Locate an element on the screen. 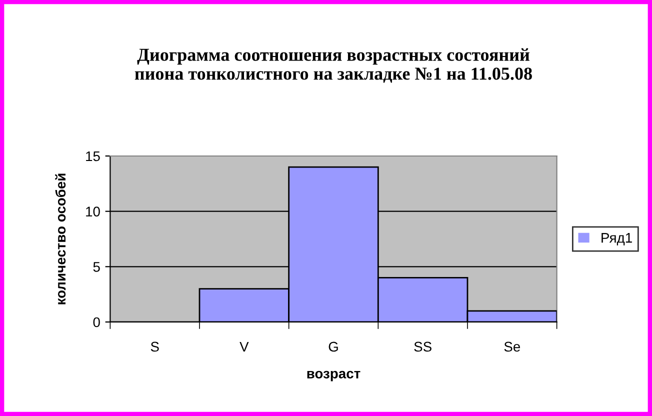 The width and height of the screenshot is (652, 416). x-tick-label: Se is located at coordinates (512, 347).